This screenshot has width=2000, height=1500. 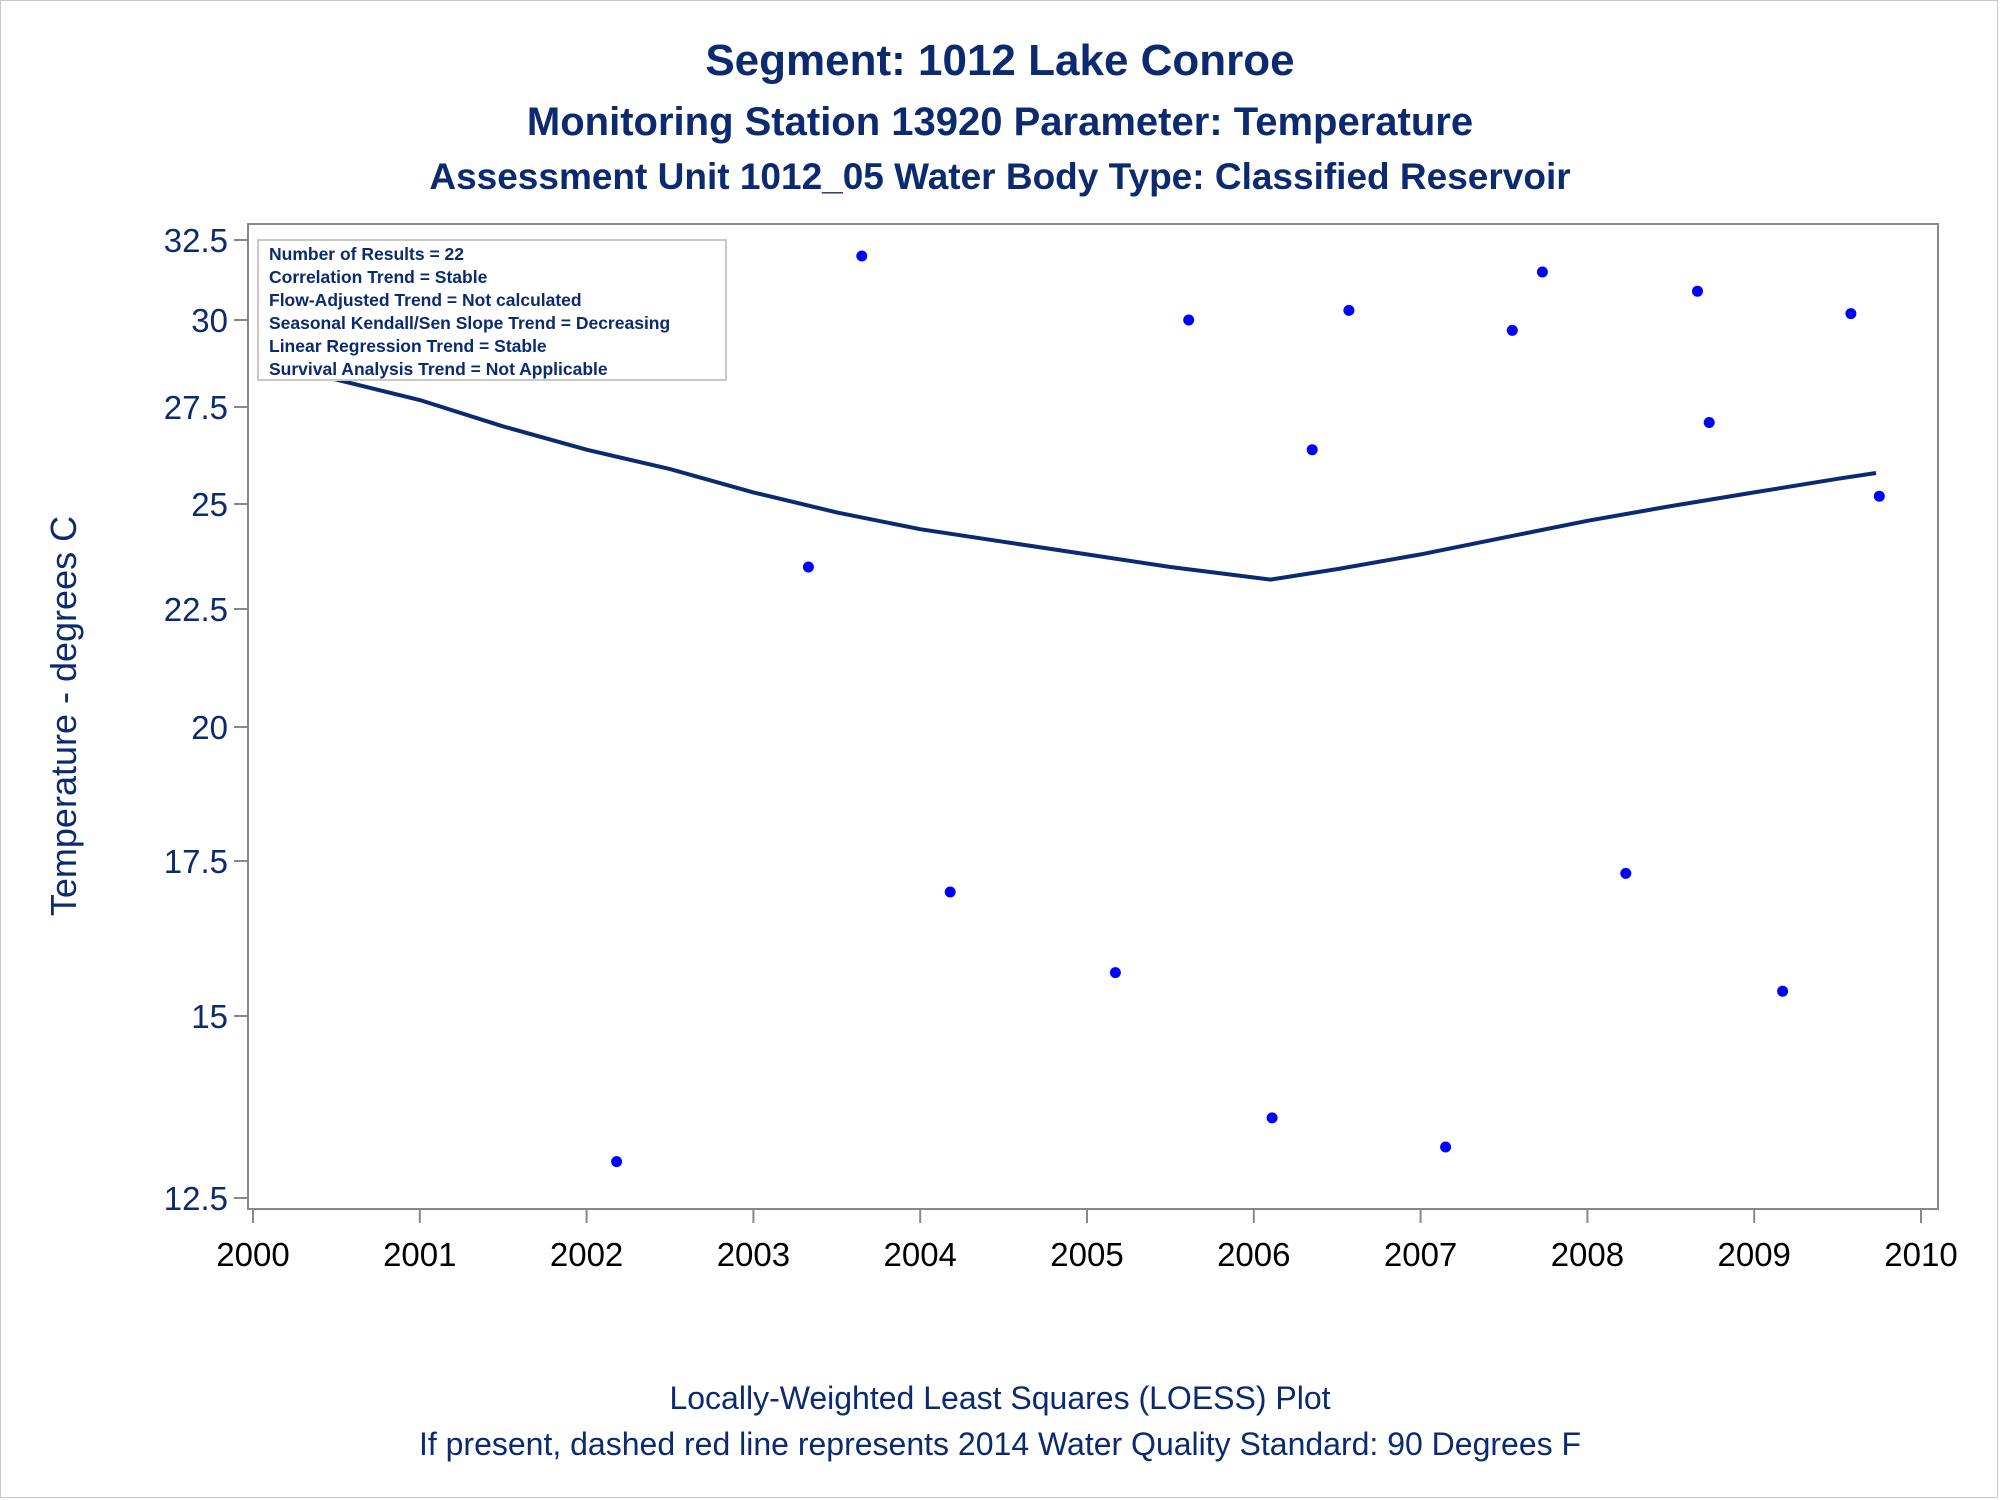 I want to click on stats-line: Linear Regression Trend = Stable, so click(x=408, y=346).